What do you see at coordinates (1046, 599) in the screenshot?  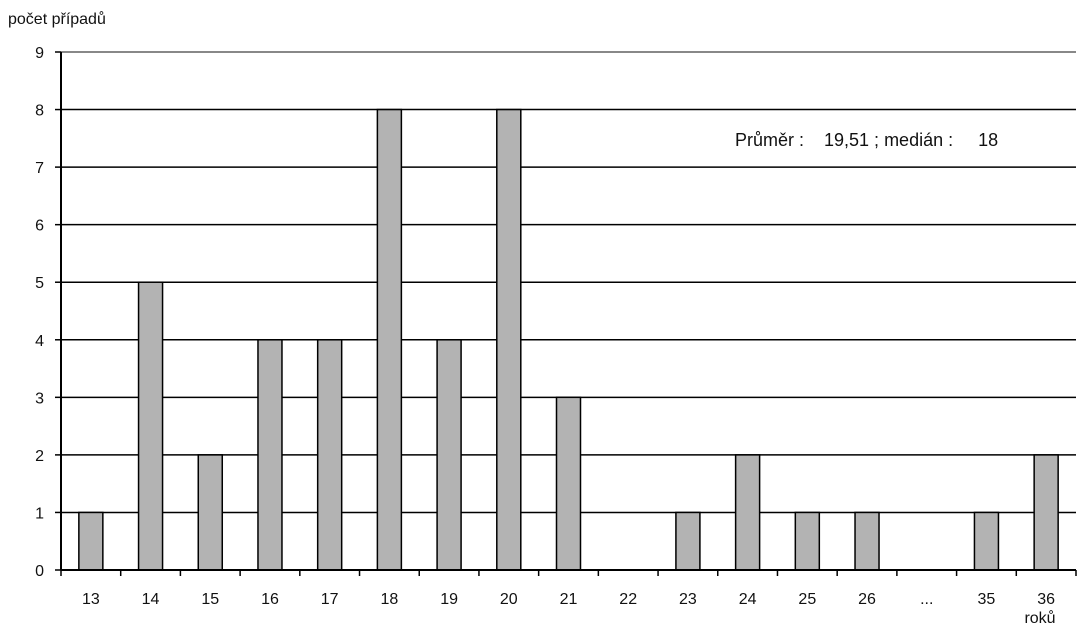 I see `x-tick-label: 36` at bounding box center [1046, 599].